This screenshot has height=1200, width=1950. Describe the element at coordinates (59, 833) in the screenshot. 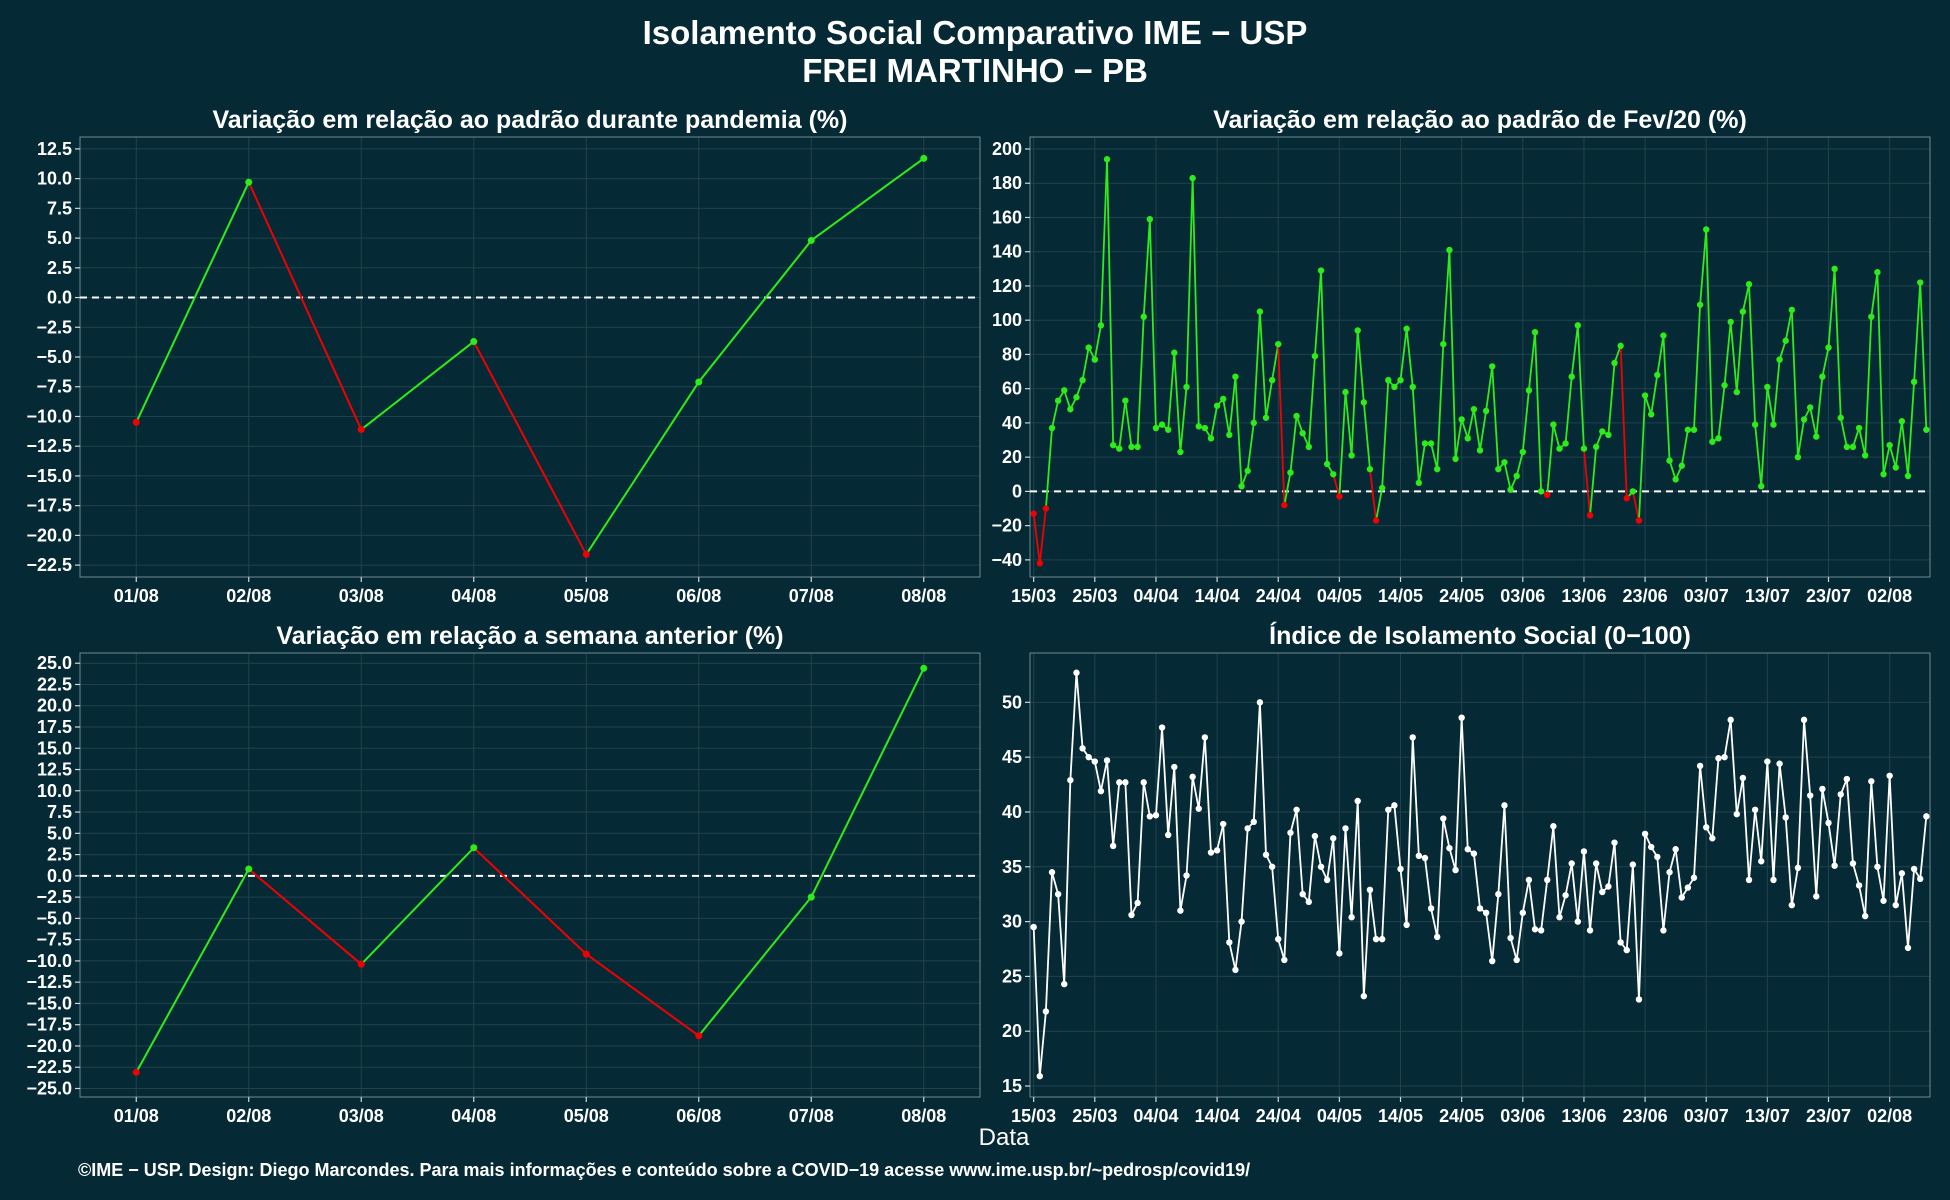

I see `y-tick-label: 5.0` at that location.